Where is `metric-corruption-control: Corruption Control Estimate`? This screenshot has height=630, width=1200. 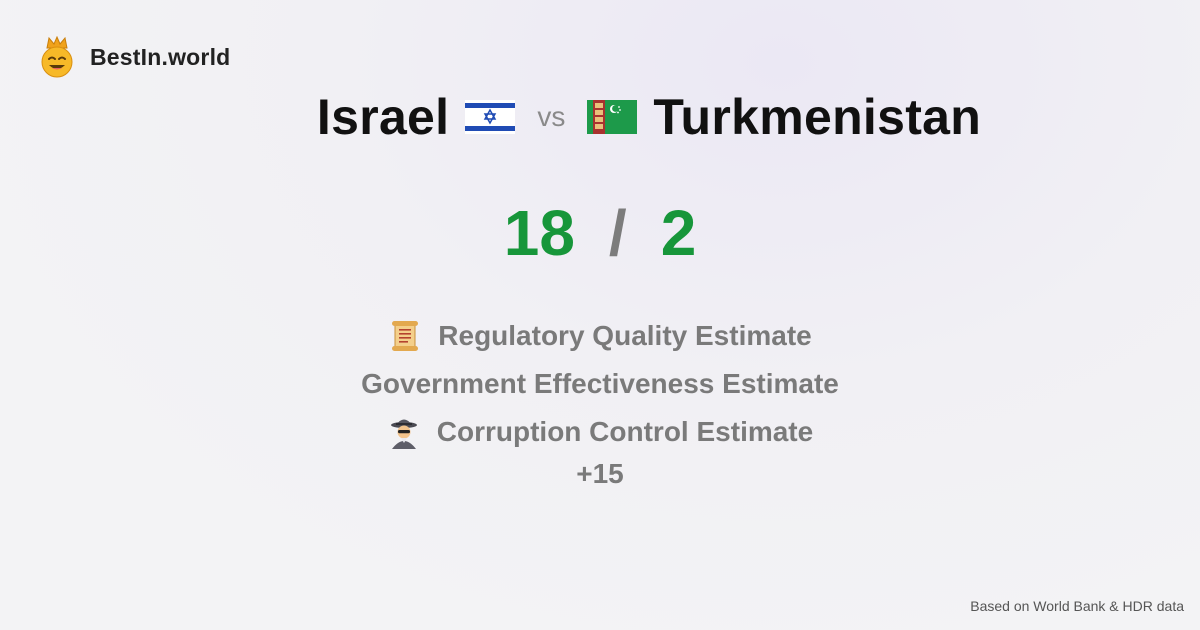
metric-corruption-control: Corruption Control Estimate is located at coordinates (600, 432).